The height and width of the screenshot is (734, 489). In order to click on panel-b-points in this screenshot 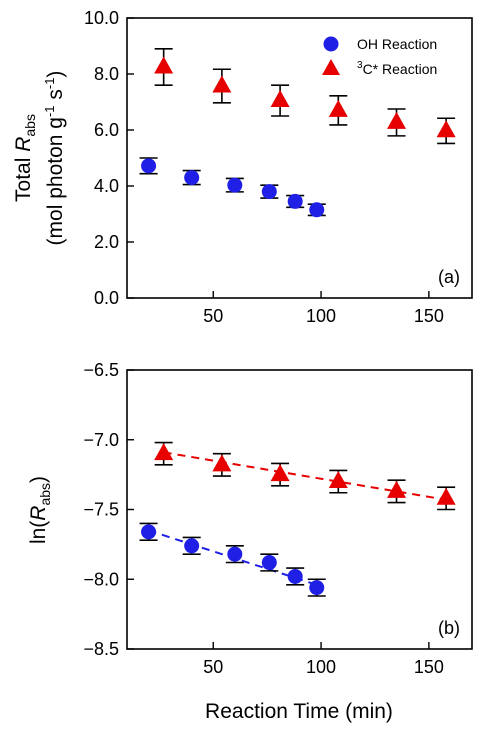, I will do `click(297, 519)`.